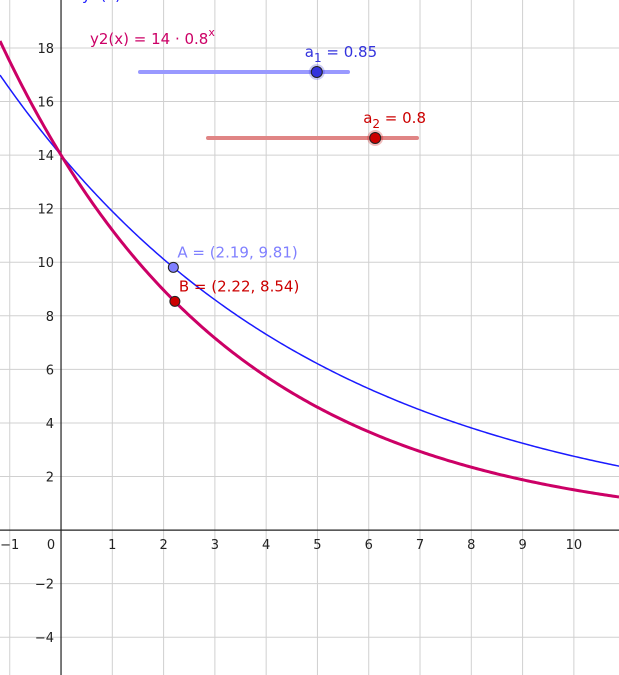  What do you see at coordinates (237, 252) in the screenshot?
I see `point-label: A = (2.19, 9.81)` at bounding box center [237, 252].